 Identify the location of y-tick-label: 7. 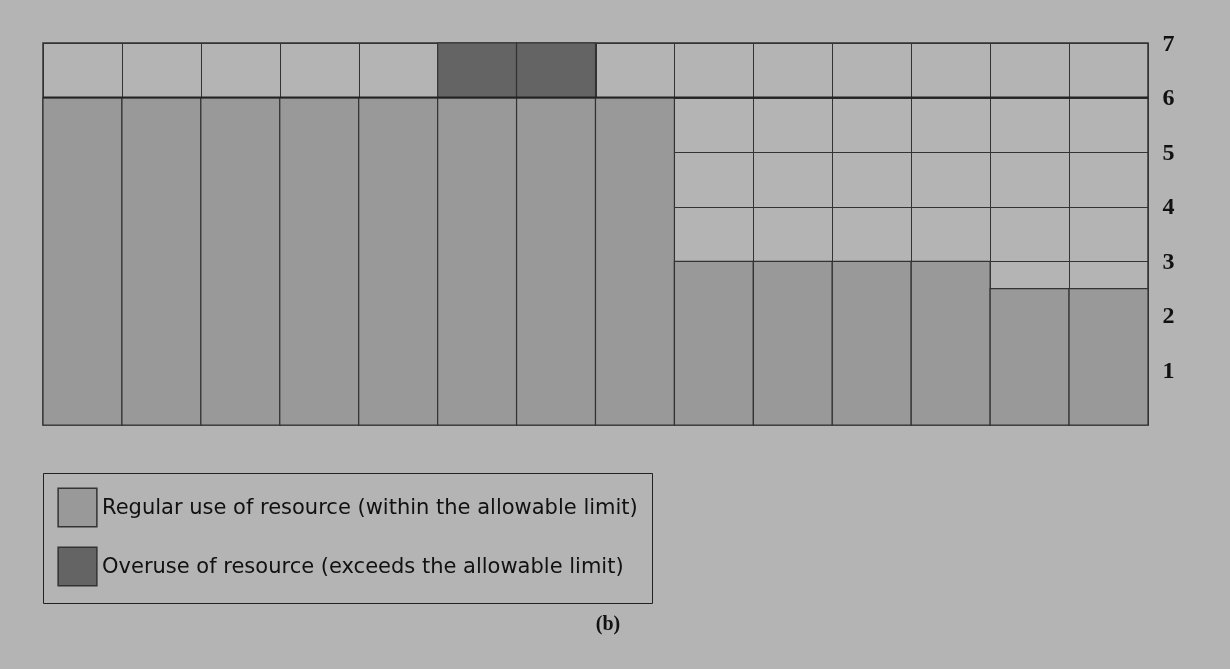
(1168, 42).